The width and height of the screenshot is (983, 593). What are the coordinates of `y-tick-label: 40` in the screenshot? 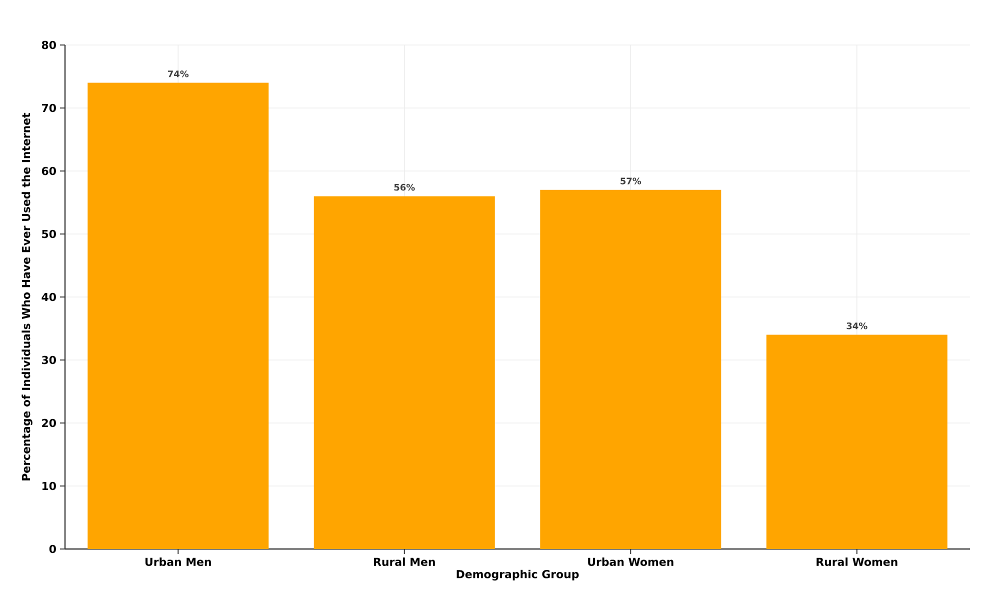 It's located at (49, 297).